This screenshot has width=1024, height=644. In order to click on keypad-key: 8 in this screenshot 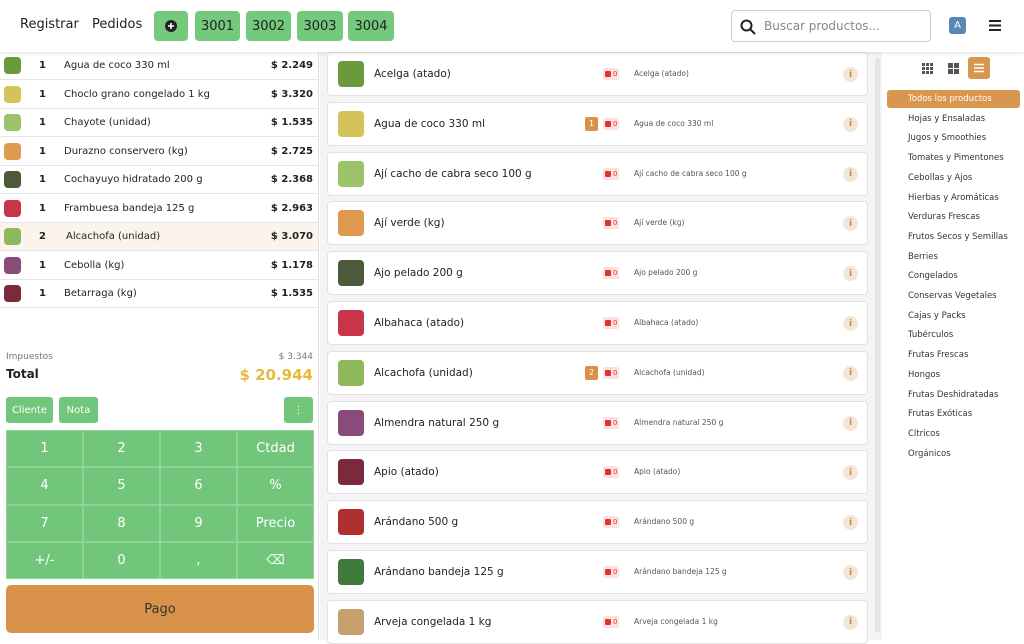, I will do `click(121, 523)`.